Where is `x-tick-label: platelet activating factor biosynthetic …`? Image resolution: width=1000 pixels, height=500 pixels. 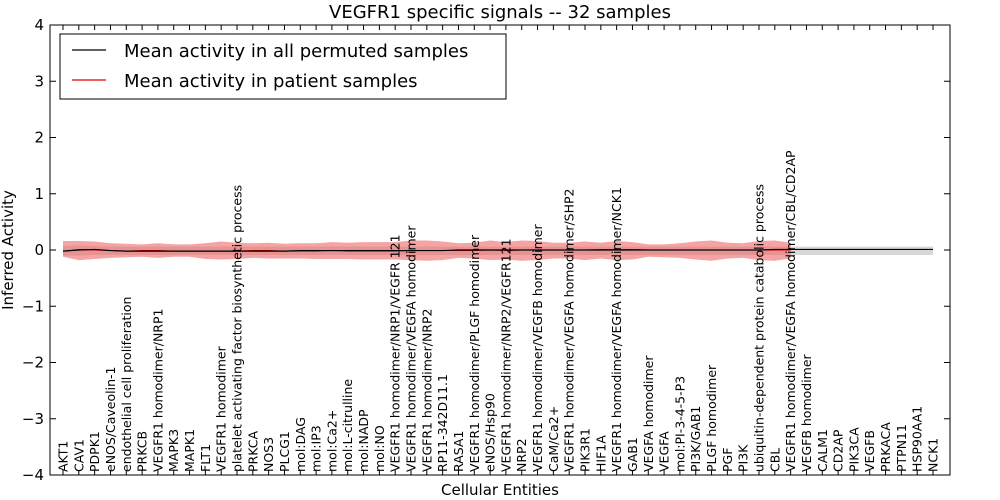 x-tick-label: platelet activating factor biosynthetic … is located at coordinates (237, 328).